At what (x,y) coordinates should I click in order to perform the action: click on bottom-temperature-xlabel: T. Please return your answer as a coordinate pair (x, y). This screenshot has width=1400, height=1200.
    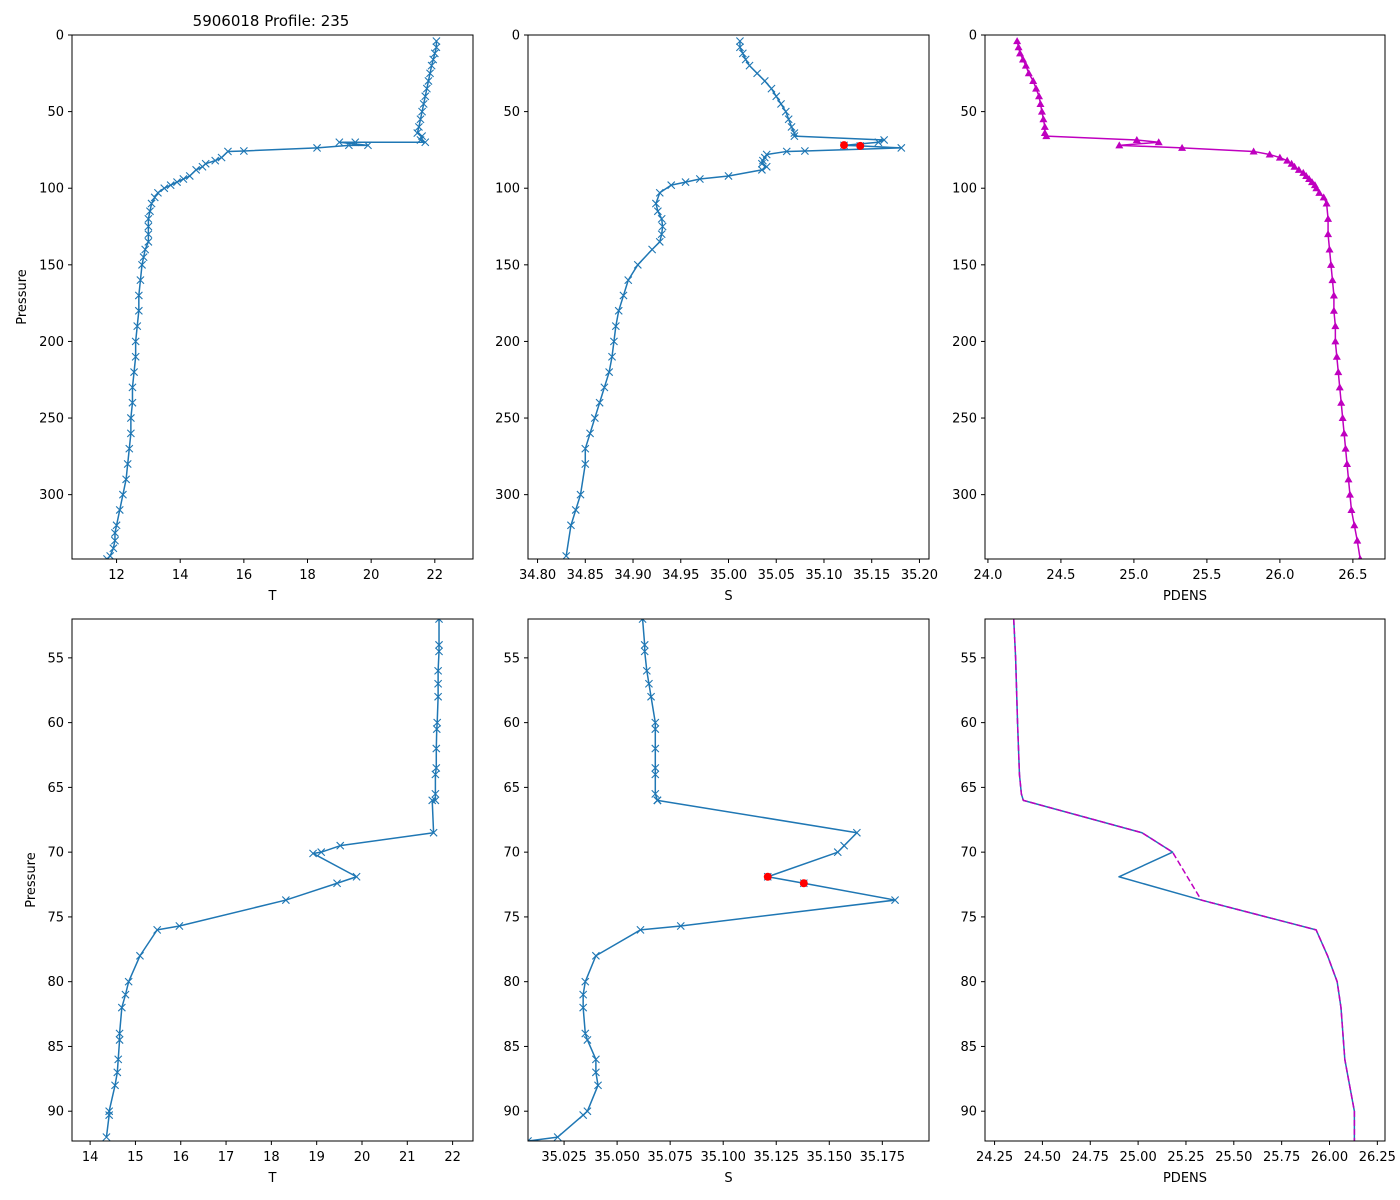
    Looking at the image, I should click on (272, 1178).